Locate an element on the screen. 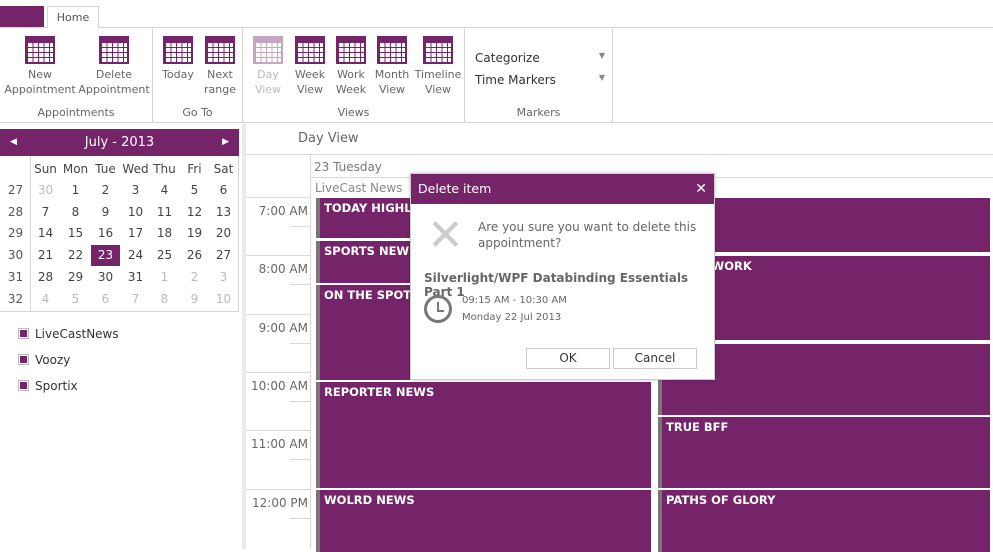 This screenshot has height=552, width=993. weekday-header: Sat is located at coordinates (223, 169).